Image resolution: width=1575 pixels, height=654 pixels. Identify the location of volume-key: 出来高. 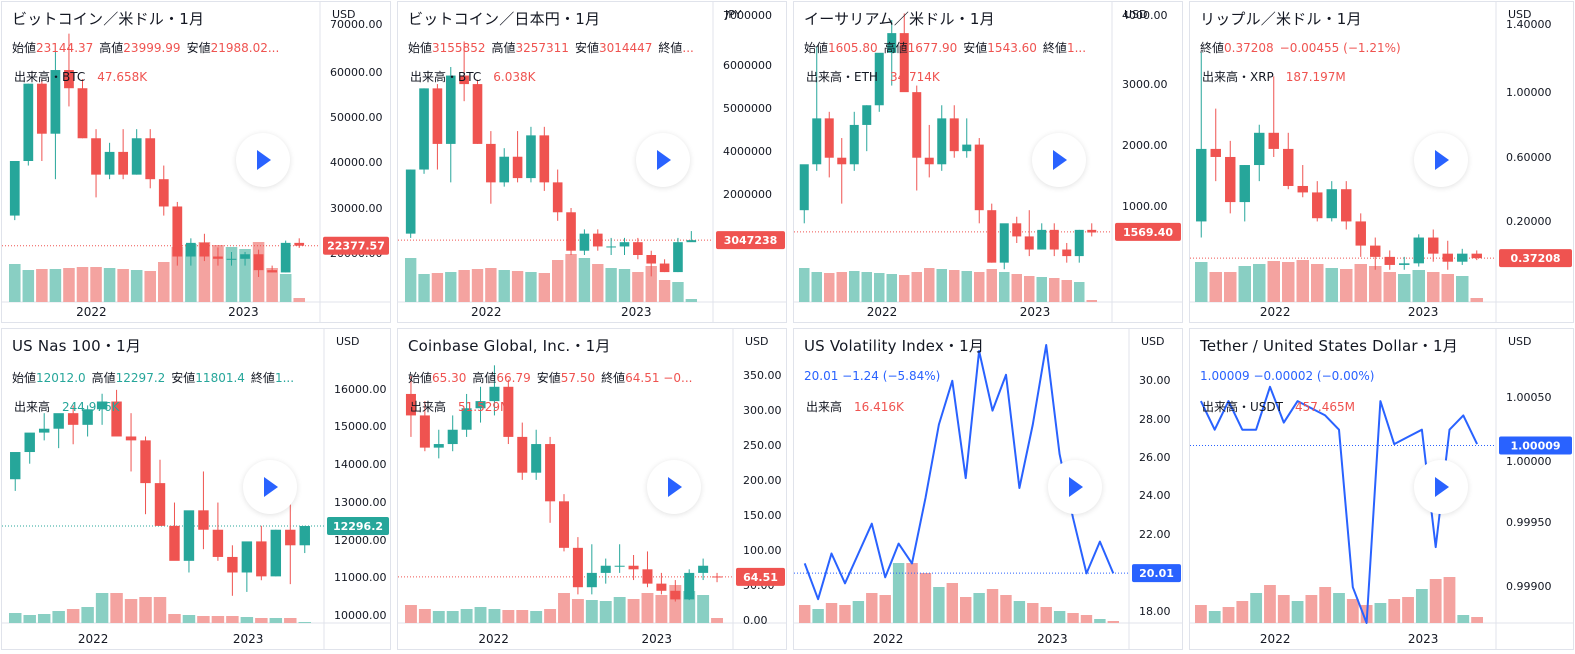
(428, 407).